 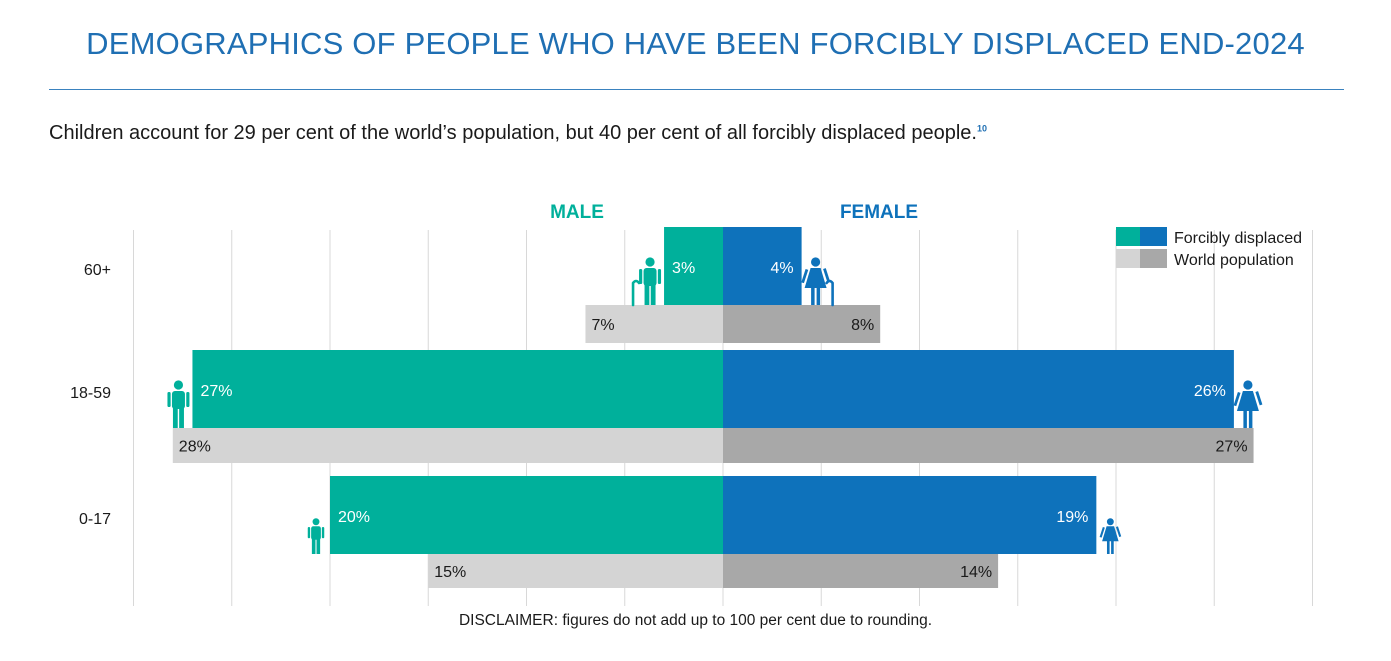 I want to click on male-elder-icon, so click(x=646, y=282).